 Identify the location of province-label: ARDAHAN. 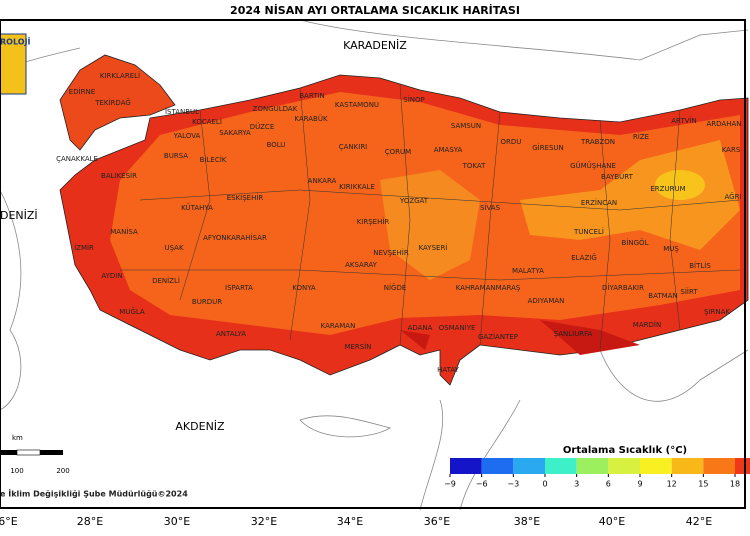
(724, 124).